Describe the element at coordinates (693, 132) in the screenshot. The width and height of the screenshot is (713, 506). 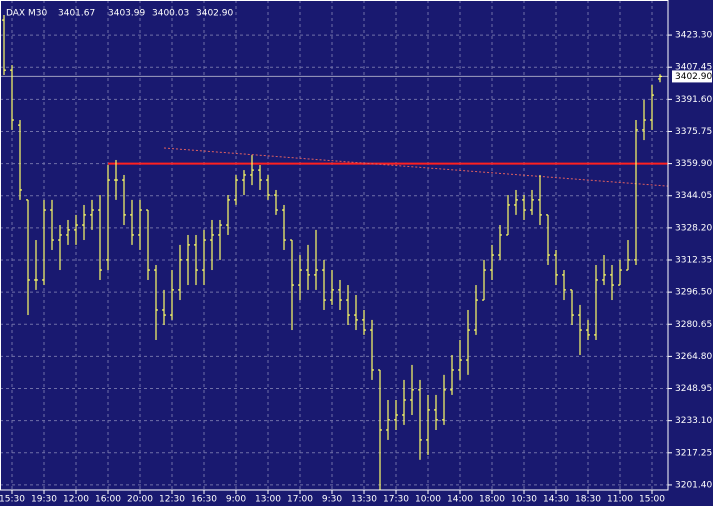
I see `y-tick-label: 3375.75` at that location.